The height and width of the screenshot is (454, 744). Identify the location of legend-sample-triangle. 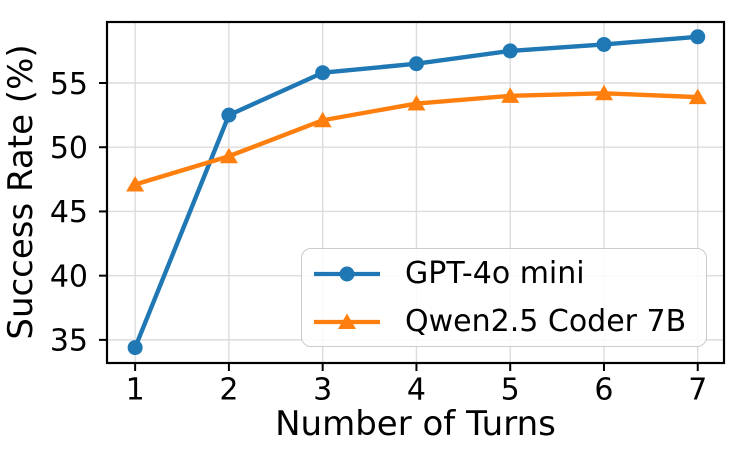
(347, 321).